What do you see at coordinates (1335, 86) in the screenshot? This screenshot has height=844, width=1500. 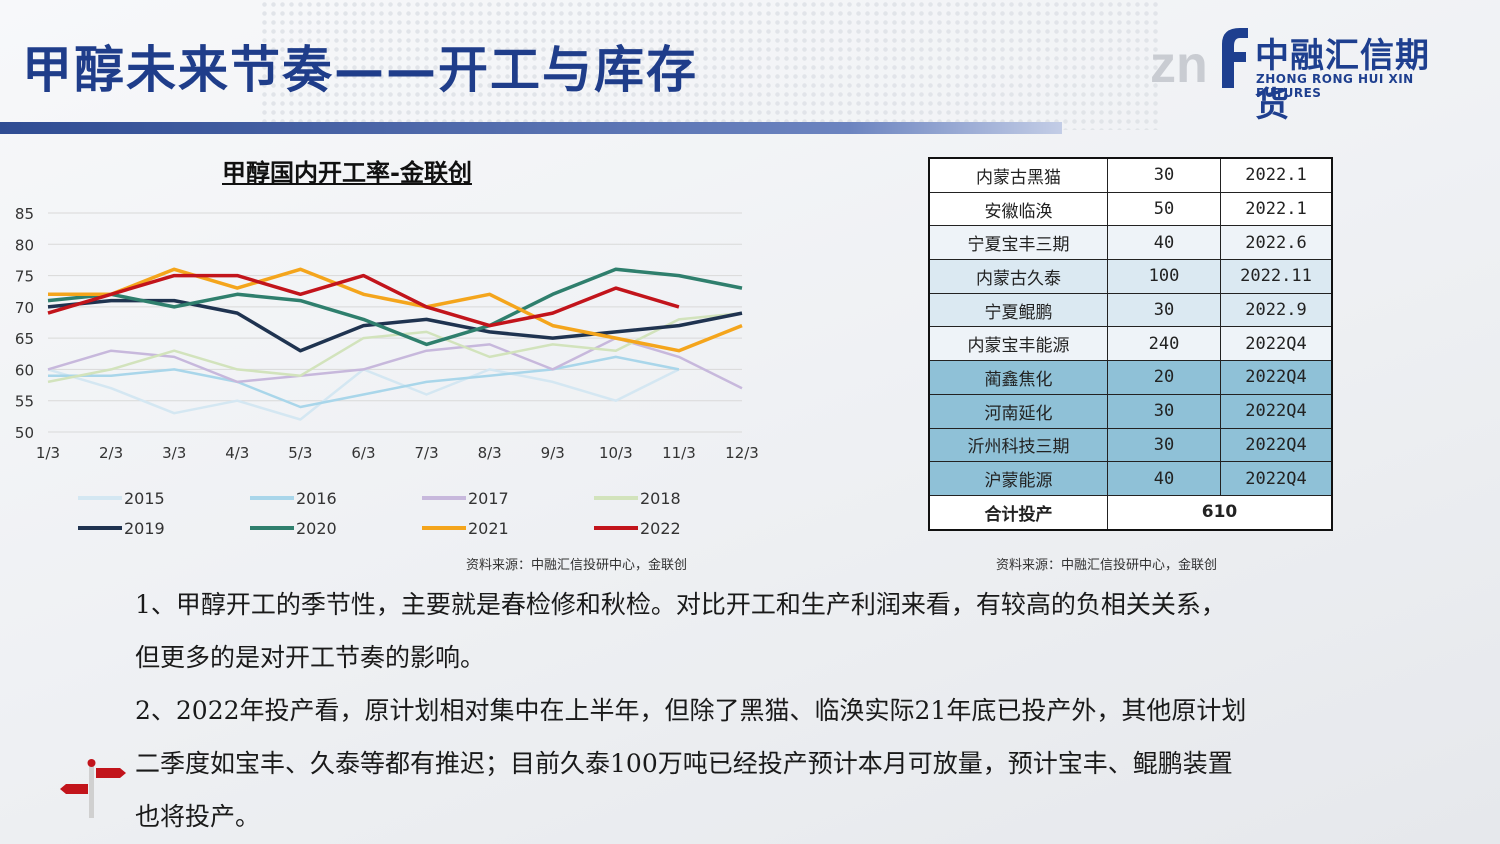 I see `logo-text-en: ZHONG RONG HUI XIN FUTURES` at bounding box center [1335, 86].